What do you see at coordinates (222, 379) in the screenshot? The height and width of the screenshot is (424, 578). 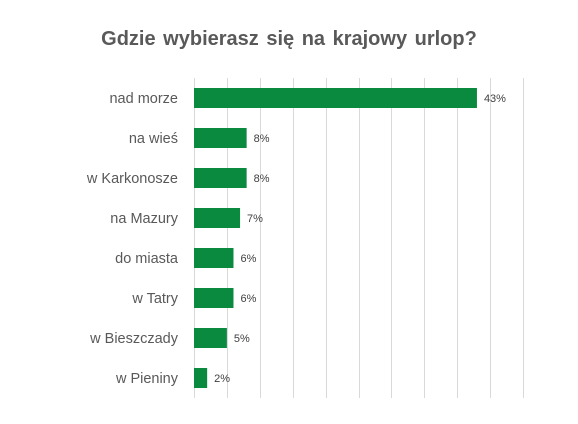 I see `value-label: 2%` at bounding box center [222, 379].